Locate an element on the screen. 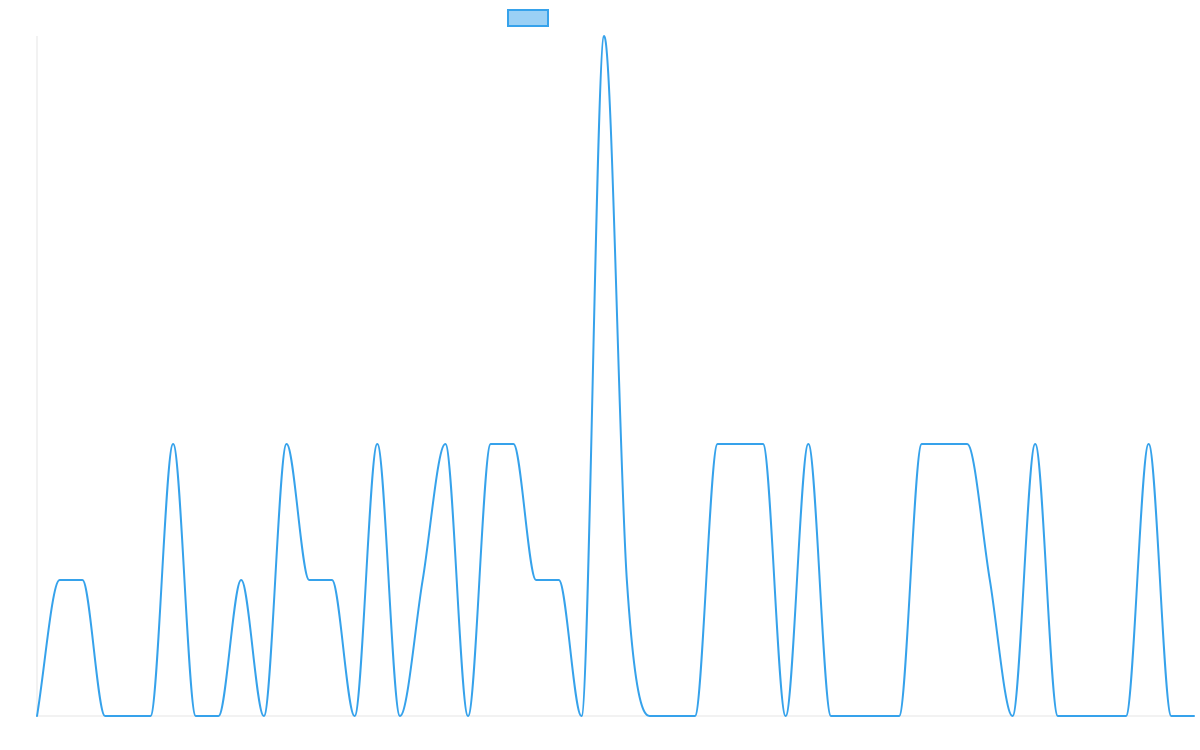  legend is located at coordinates (528, 18).